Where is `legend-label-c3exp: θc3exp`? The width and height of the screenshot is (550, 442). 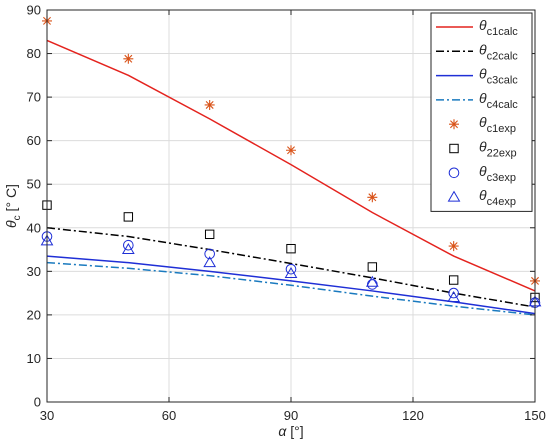
legend-label-c3exp: θc3exp is located at coordinates (497, 173).